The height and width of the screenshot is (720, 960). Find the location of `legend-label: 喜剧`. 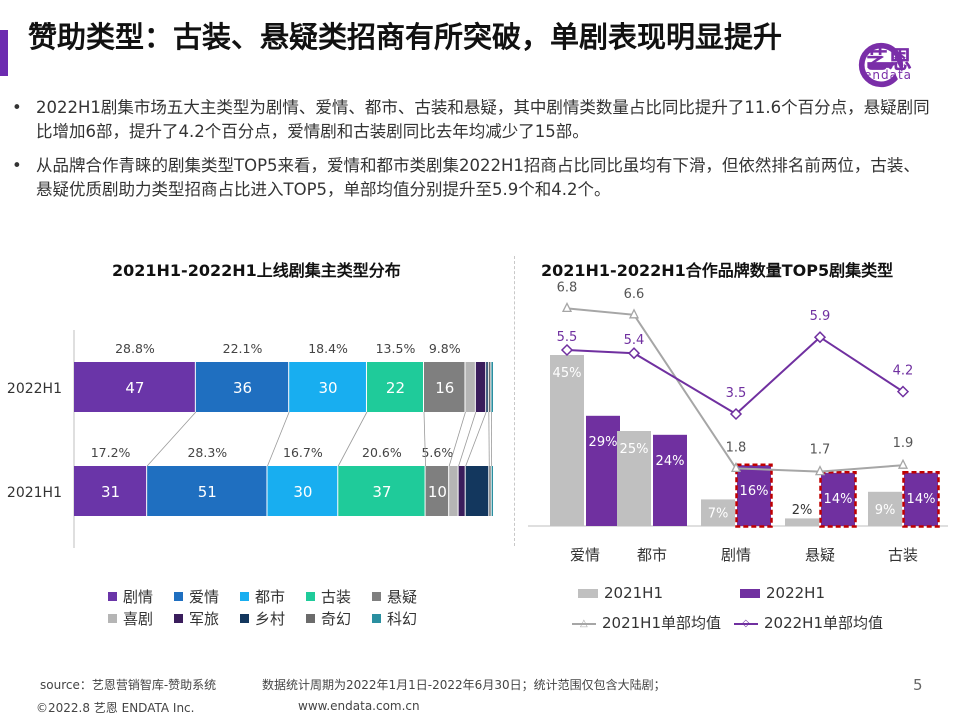

legend-label: 喜剧 is located at coordinates (138, 619).